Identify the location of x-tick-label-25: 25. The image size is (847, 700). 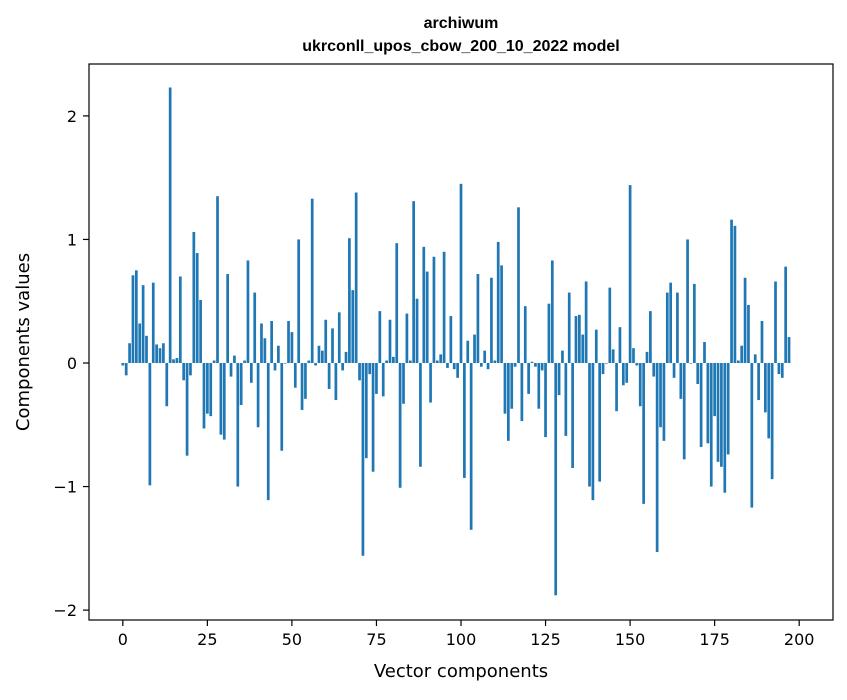
(207, 639).